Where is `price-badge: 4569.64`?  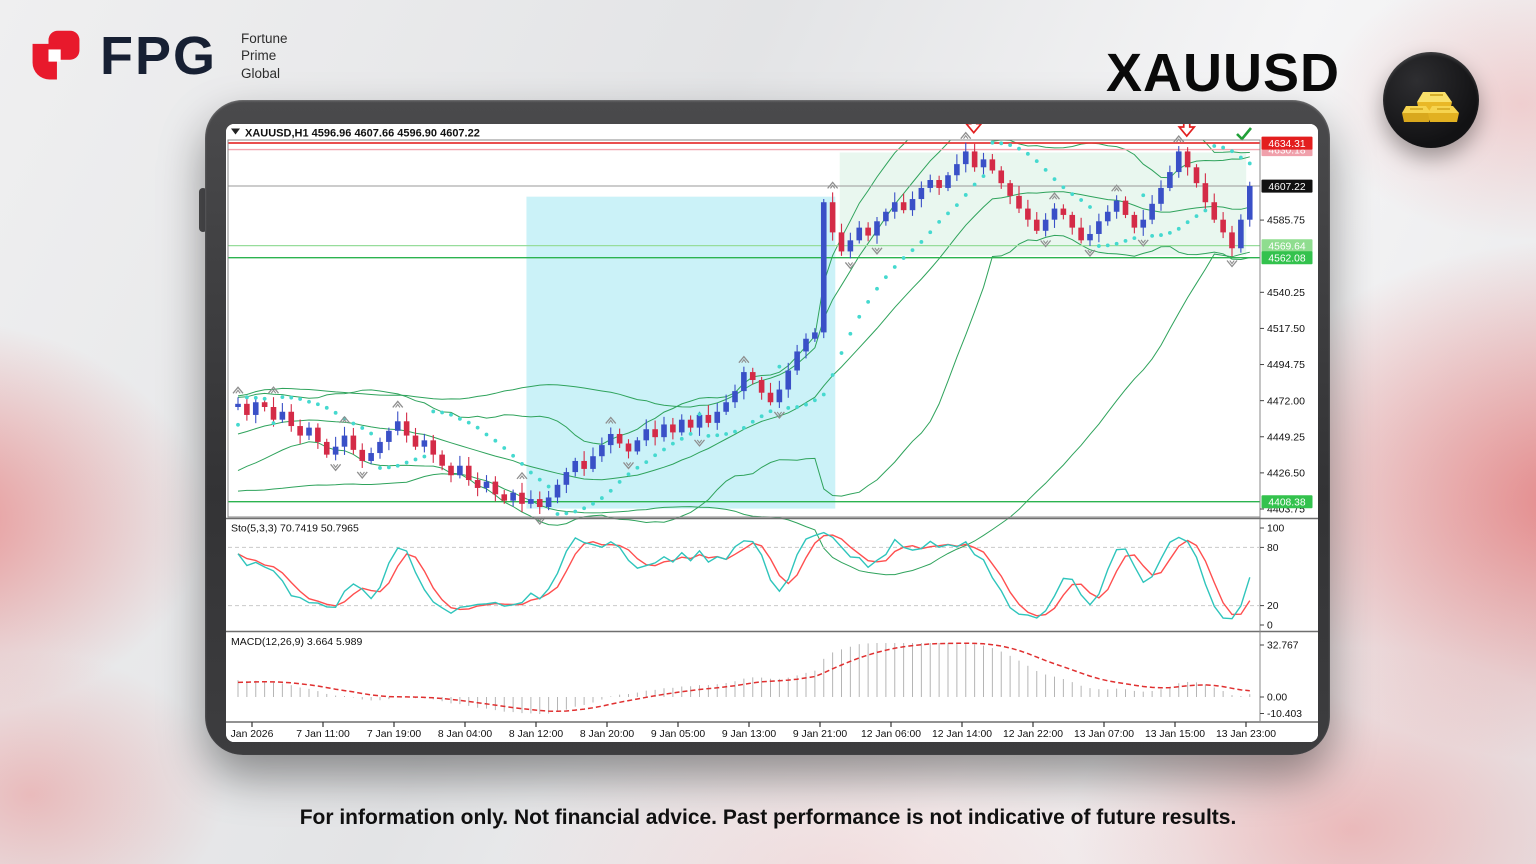 price-badge: 4569.64 is located at coordinates (1287, 245).